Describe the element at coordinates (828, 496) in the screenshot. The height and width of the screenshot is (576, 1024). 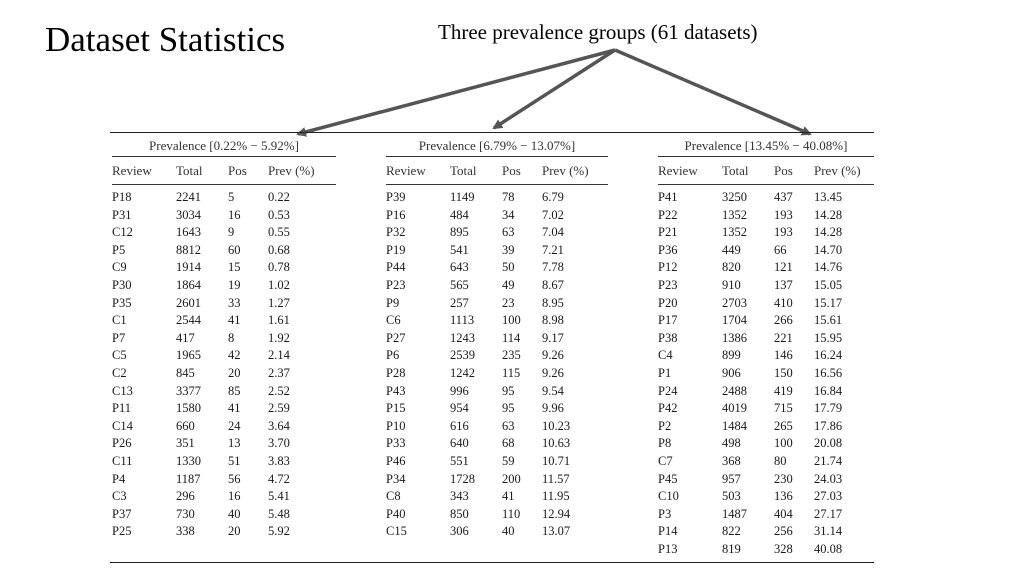
I see `prev-cell: 27.03` at that location.